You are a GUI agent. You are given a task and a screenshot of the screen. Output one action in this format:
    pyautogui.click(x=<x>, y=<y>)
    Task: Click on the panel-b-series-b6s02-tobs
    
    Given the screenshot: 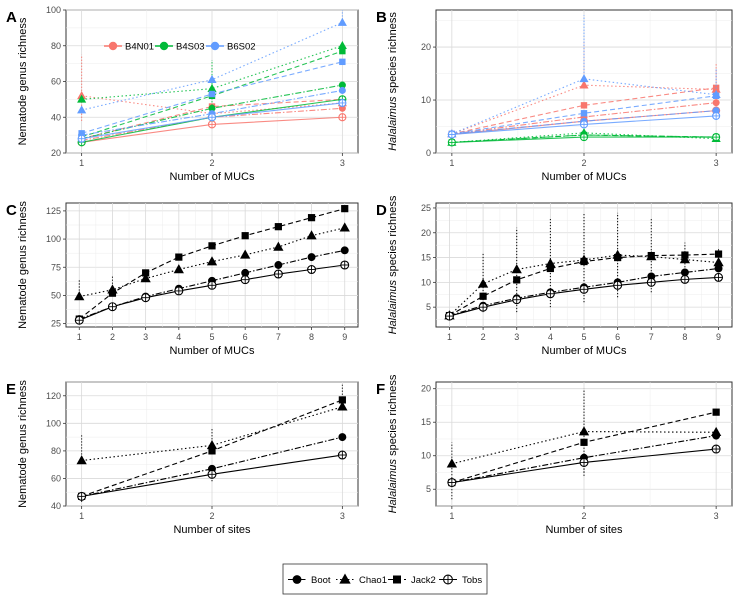 What is the action you would take?
    pyautogui.click(x=584, y=125)
    